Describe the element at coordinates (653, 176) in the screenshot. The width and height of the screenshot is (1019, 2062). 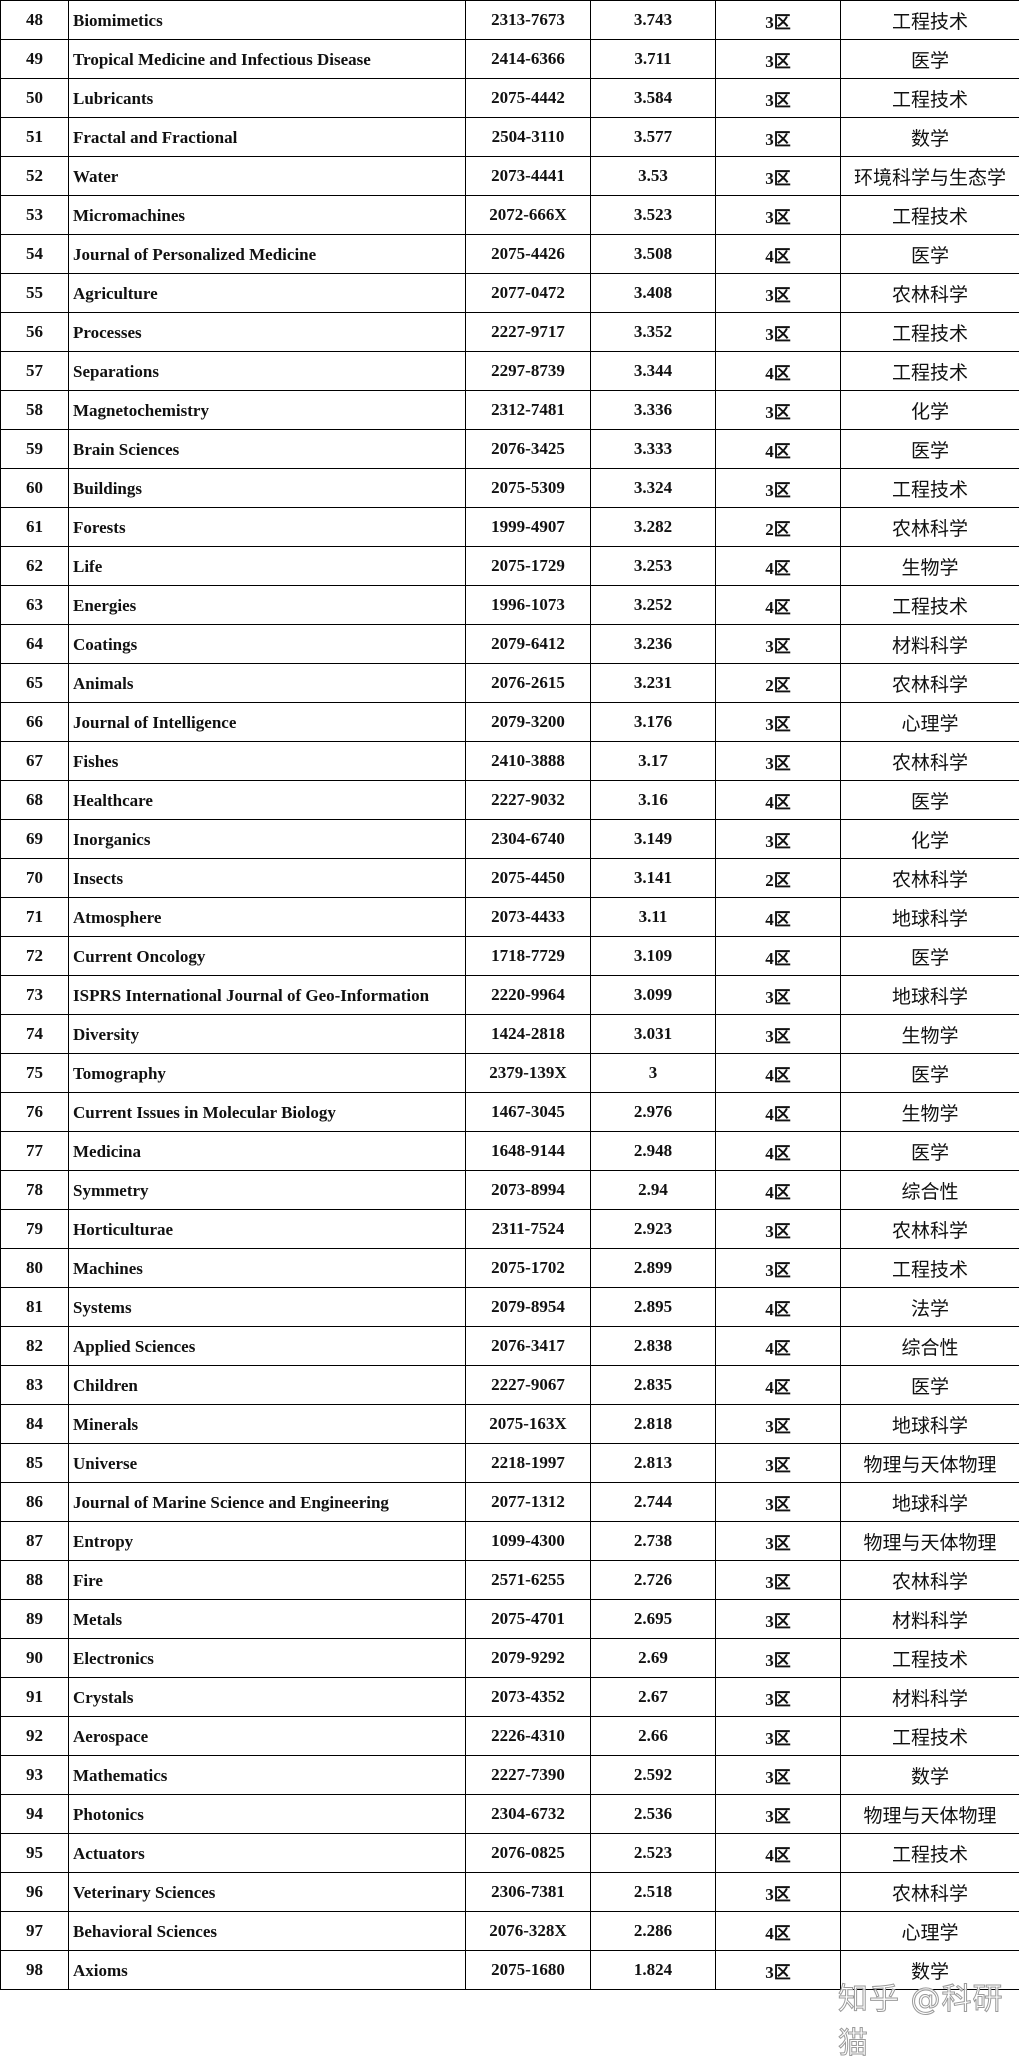
I see `impact-factor-cell: 3.53` at that location.